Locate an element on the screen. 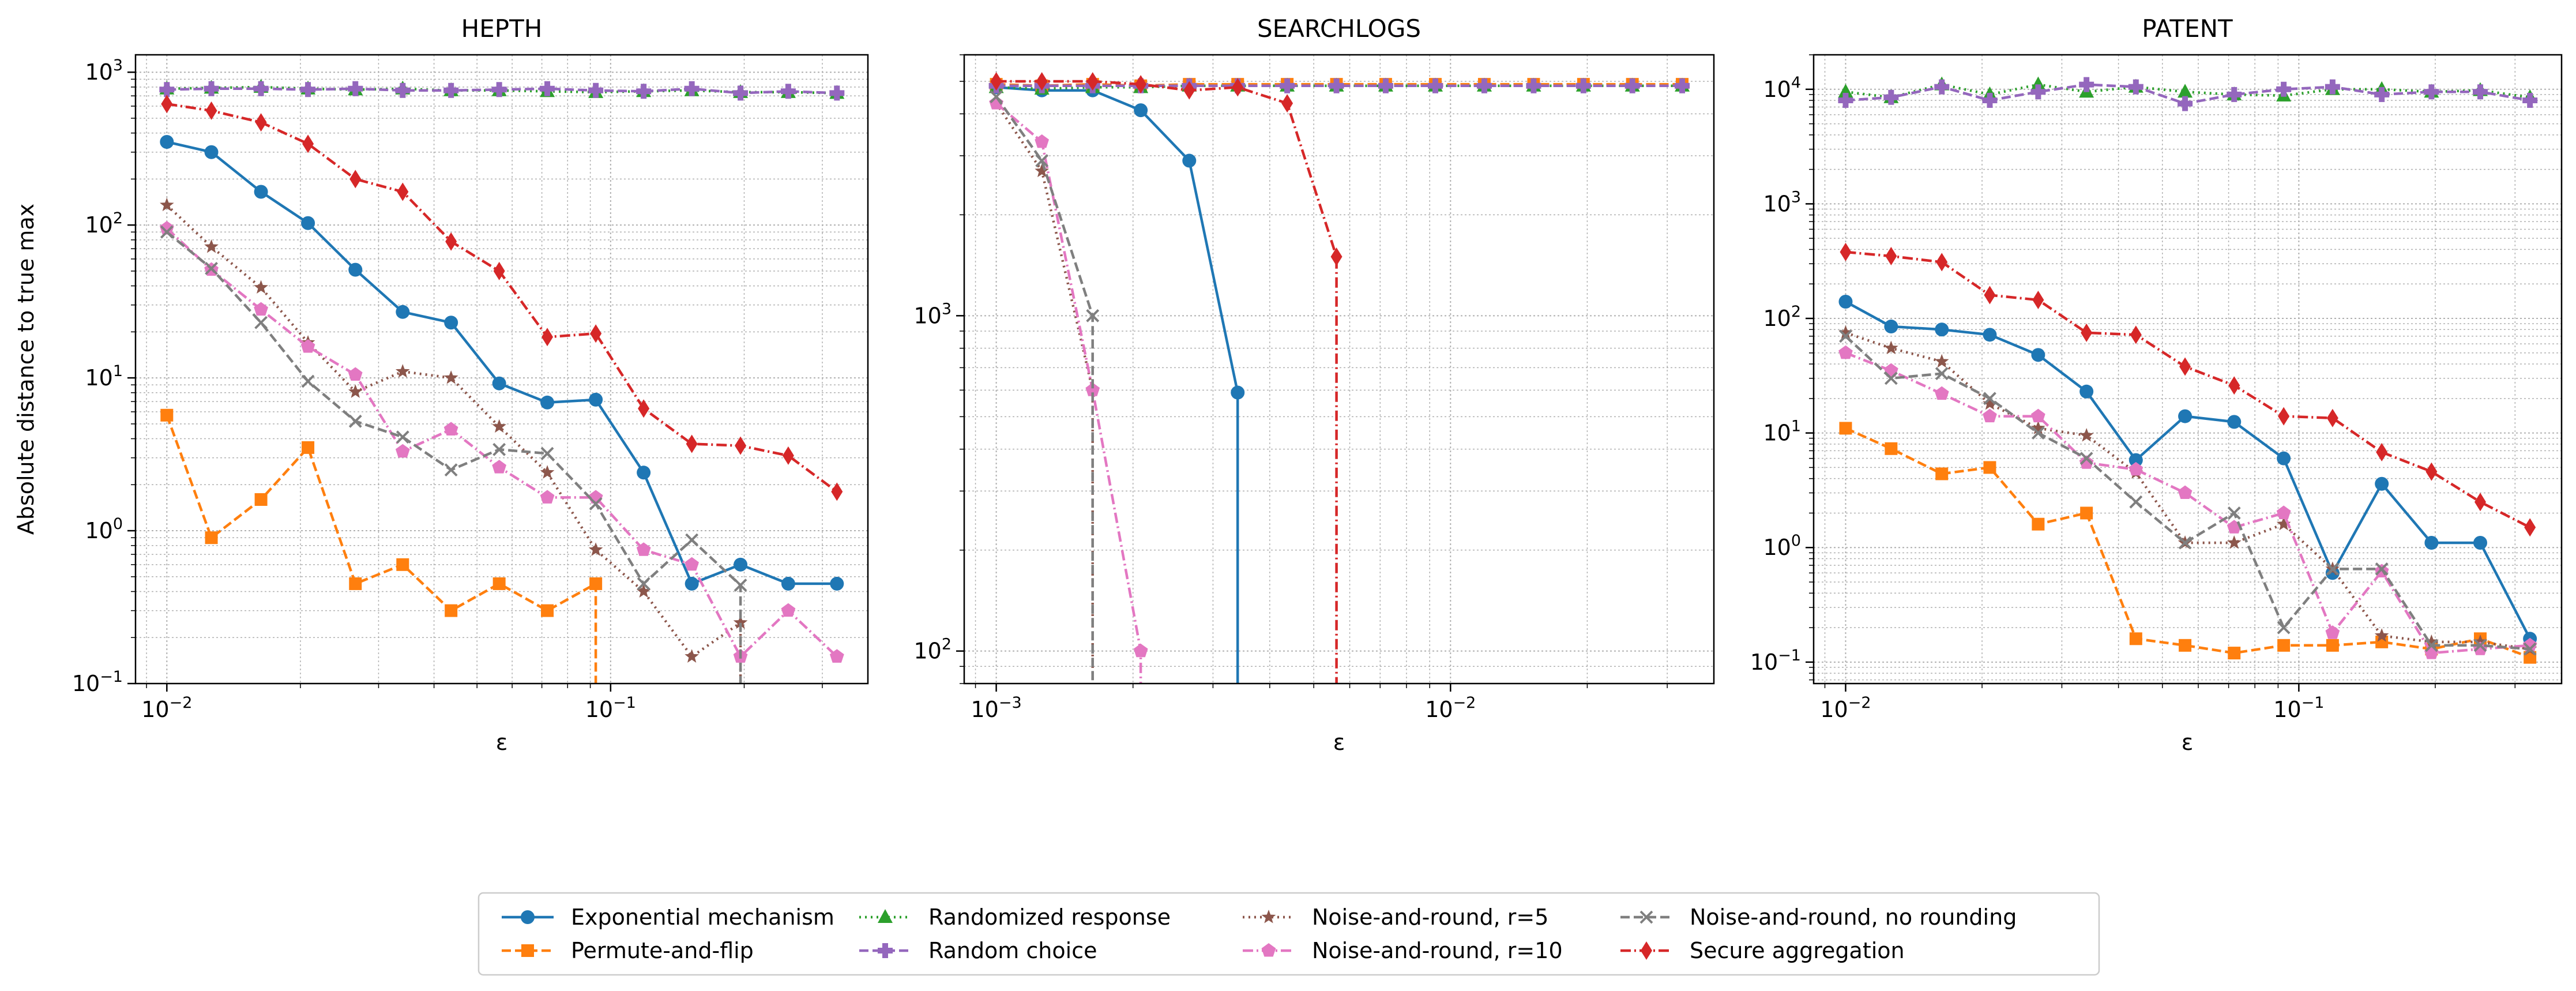  x-tick-label: 10⁻³ is located at coordinates (996, 708).